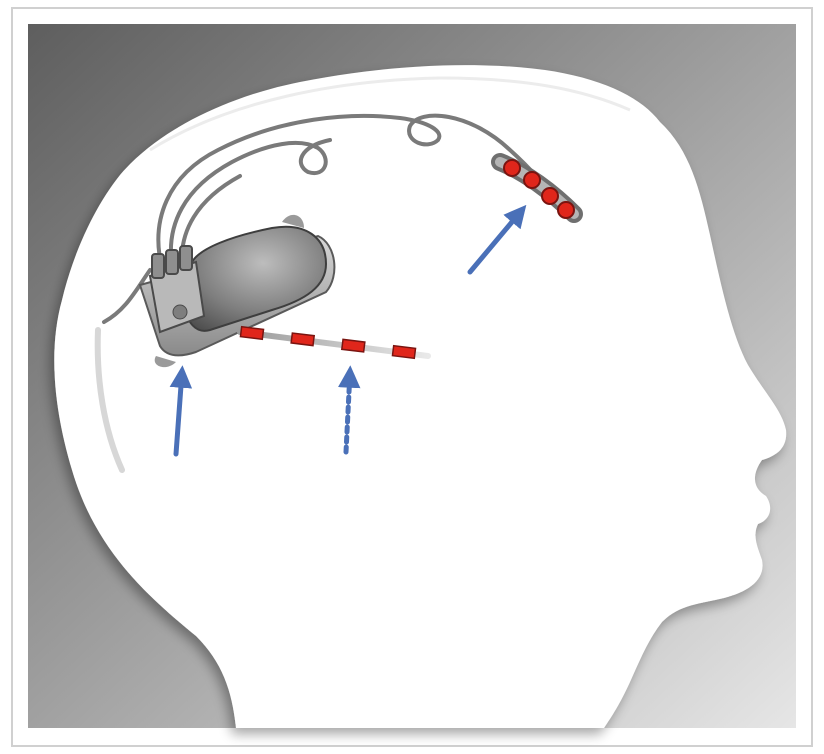 This screenshot has width=824, height=754. I want to click on hair-contour, so click(390, 114).